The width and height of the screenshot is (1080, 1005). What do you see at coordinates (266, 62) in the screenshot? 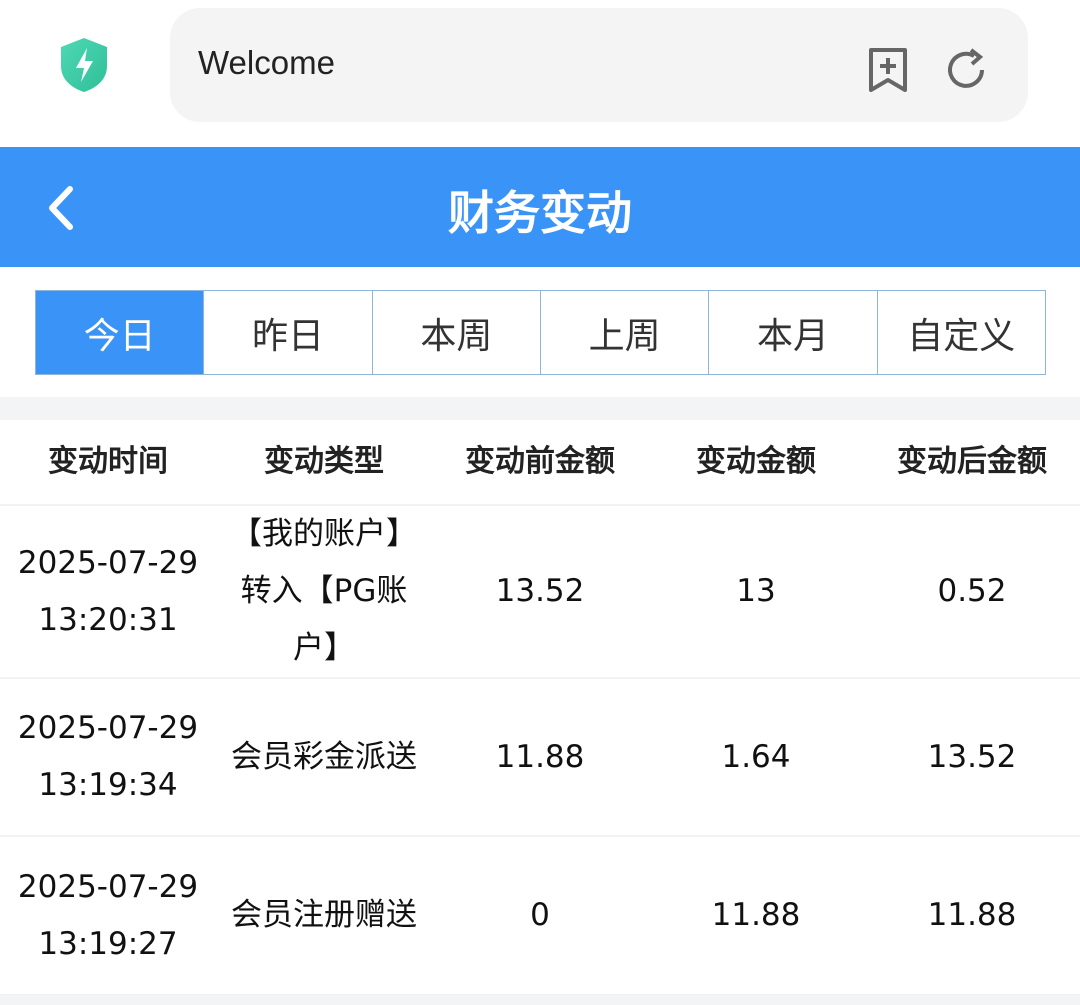
I see `url-text: Welcome` at bounding box center [266, 62].